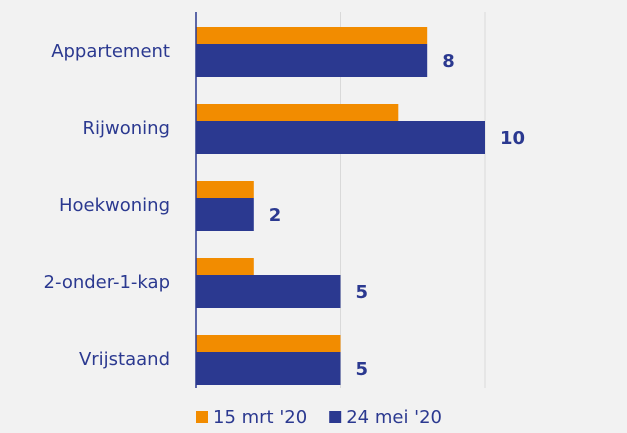 This screenshot has height=433, width=627. Describe the element at coordinates (512, 138) in the screenshot. I see `data-label: 10` at that location.